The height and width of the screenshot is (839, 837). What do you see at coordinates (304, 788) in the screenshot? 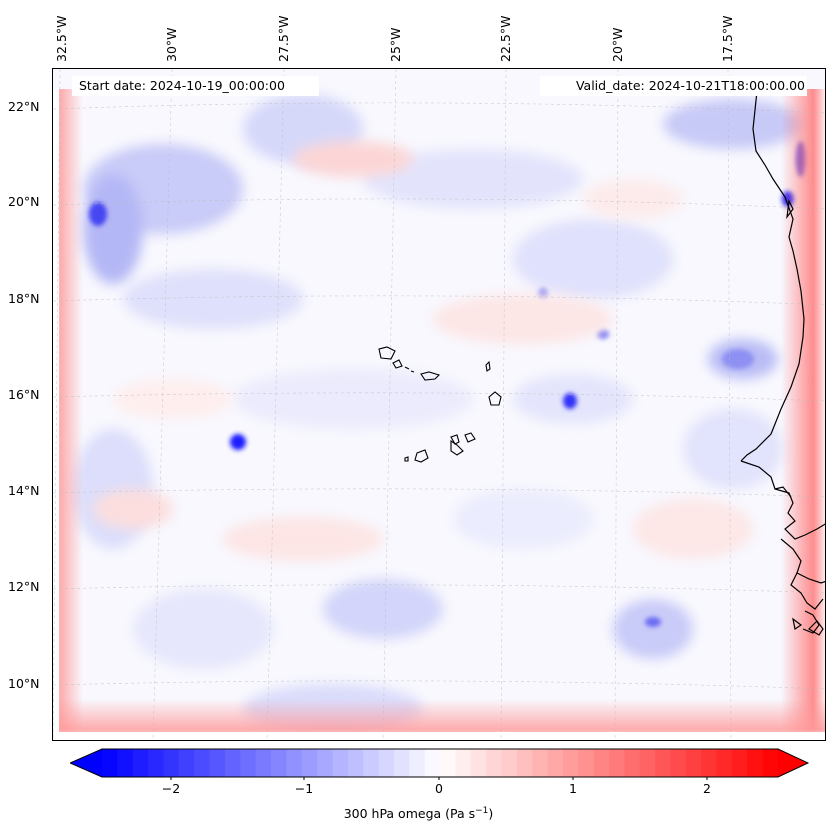
I see `colorbar-tick-label: −1` at bounding box center [304, 788].